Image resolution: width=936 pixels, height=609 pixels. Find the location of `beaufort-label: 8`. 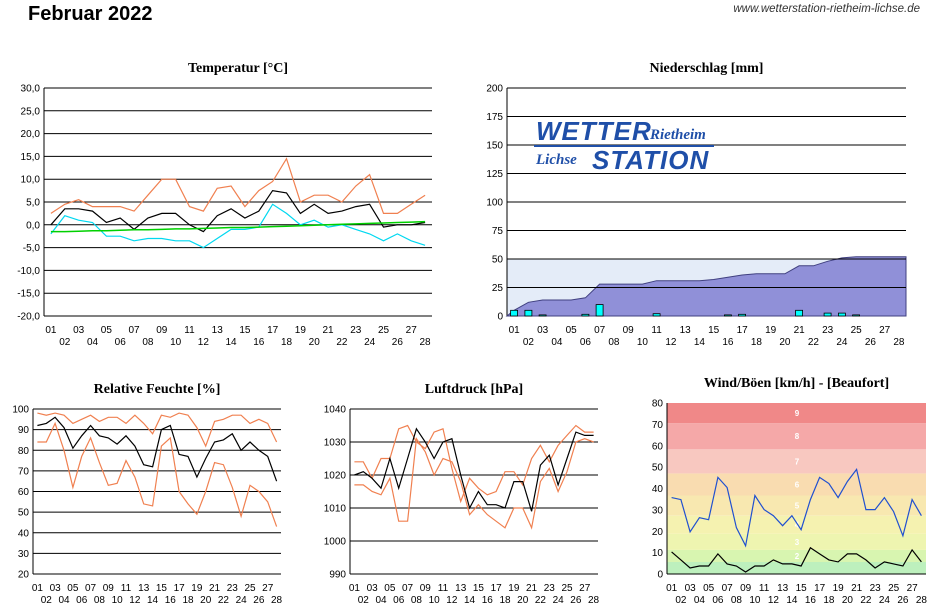

beaufort-label: 8 is located at coordinates (797, 436).